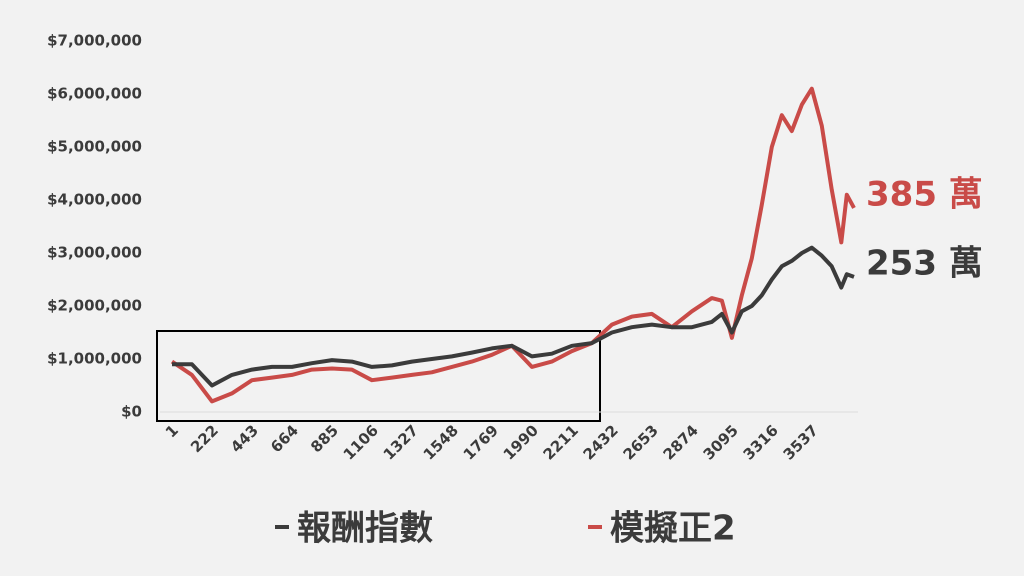 The image size is (1024, 576). Describe the element at coordinates (94, 94) in the screenshot. I see `y-tick-label: $6,000,000` at that location.